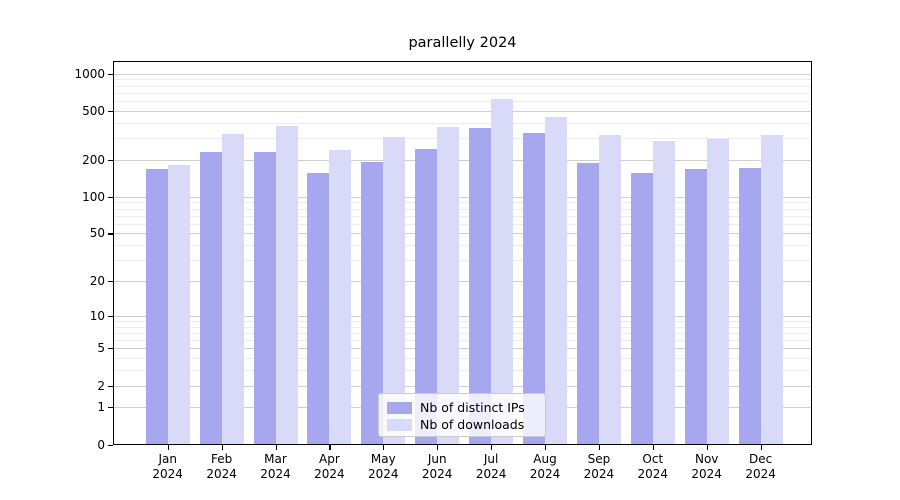 Image resolution: width=900 pixels, height=500 pixels. I want to click on x-tick-label: May 2024, so click(383, 466).